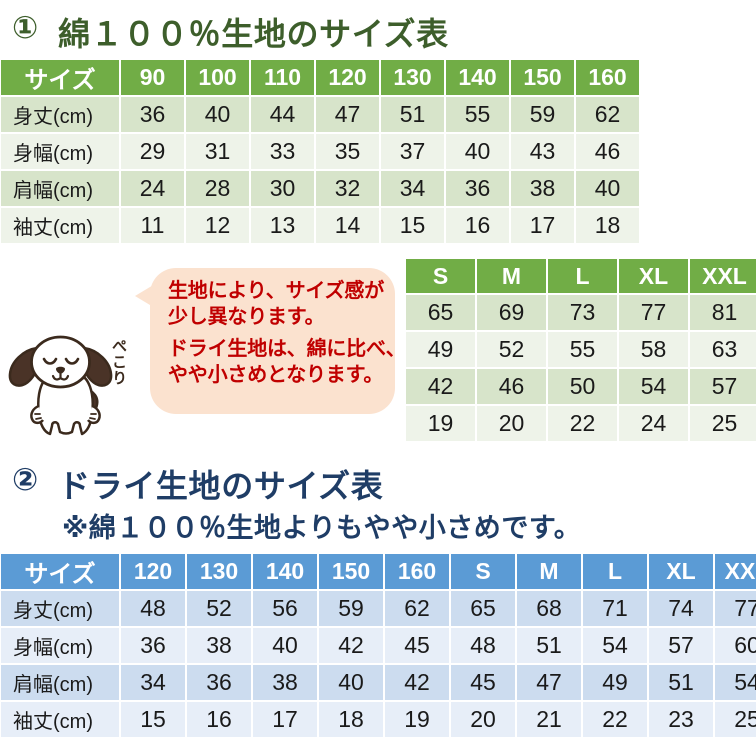 Image resolution: width=756 pixels, height=756 pixels. I want to click on bowing-dog-illustration, so click(65, 385).